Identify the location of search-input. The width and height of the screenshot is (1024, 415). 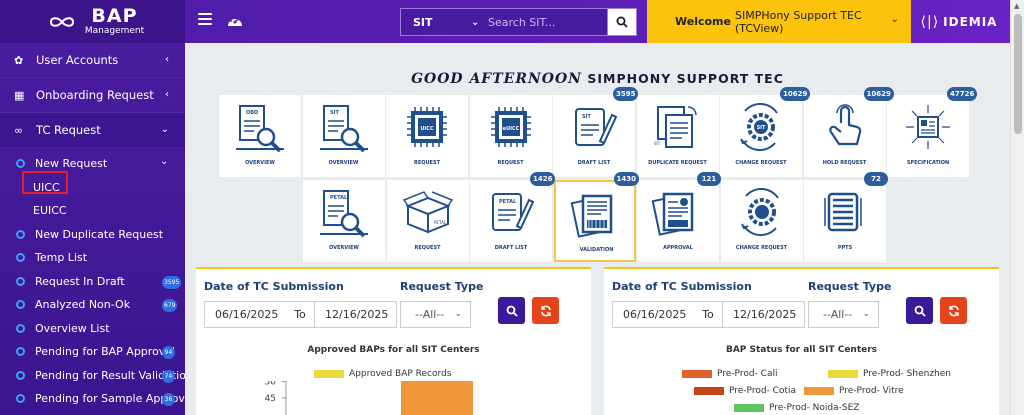
(538, 22).